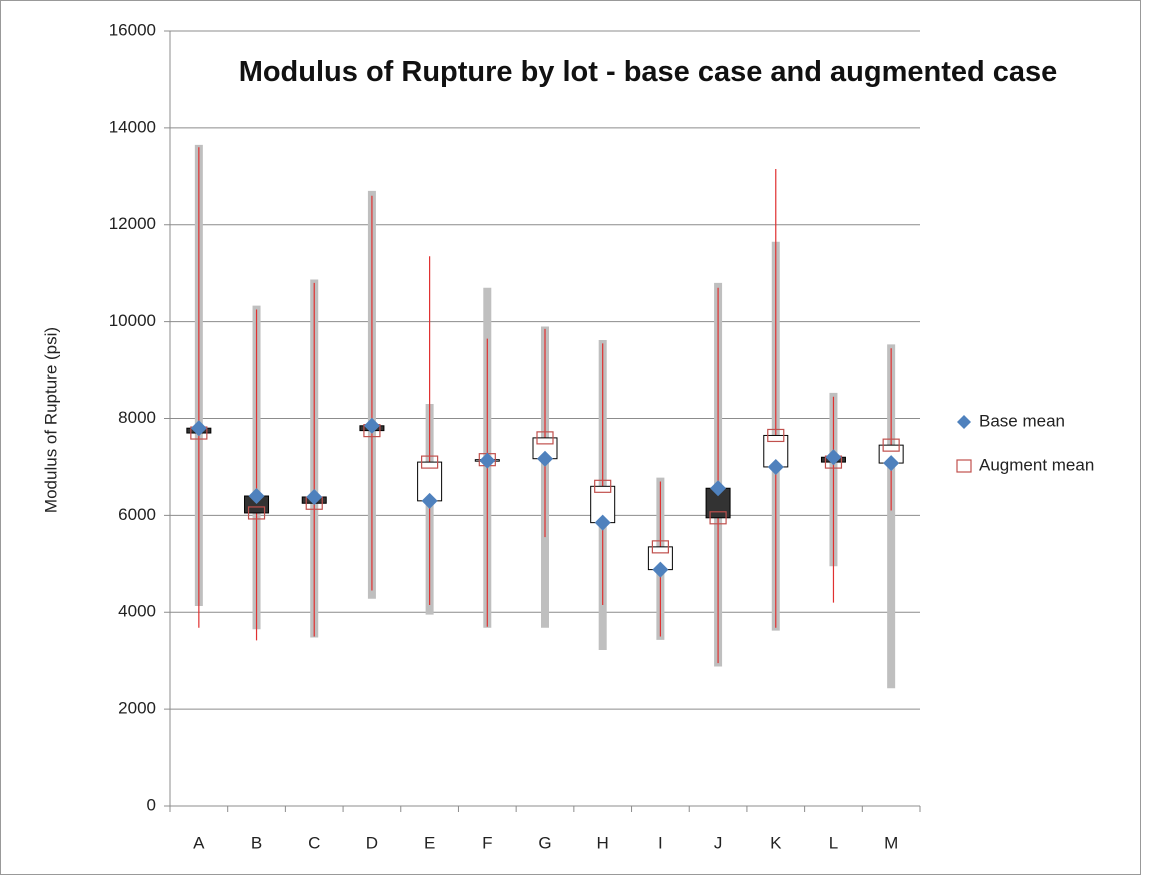  What do you see at coordinates (487, 842) in the screenshot?
I see `x-tick-label: F` at bounding box center [487, 842].